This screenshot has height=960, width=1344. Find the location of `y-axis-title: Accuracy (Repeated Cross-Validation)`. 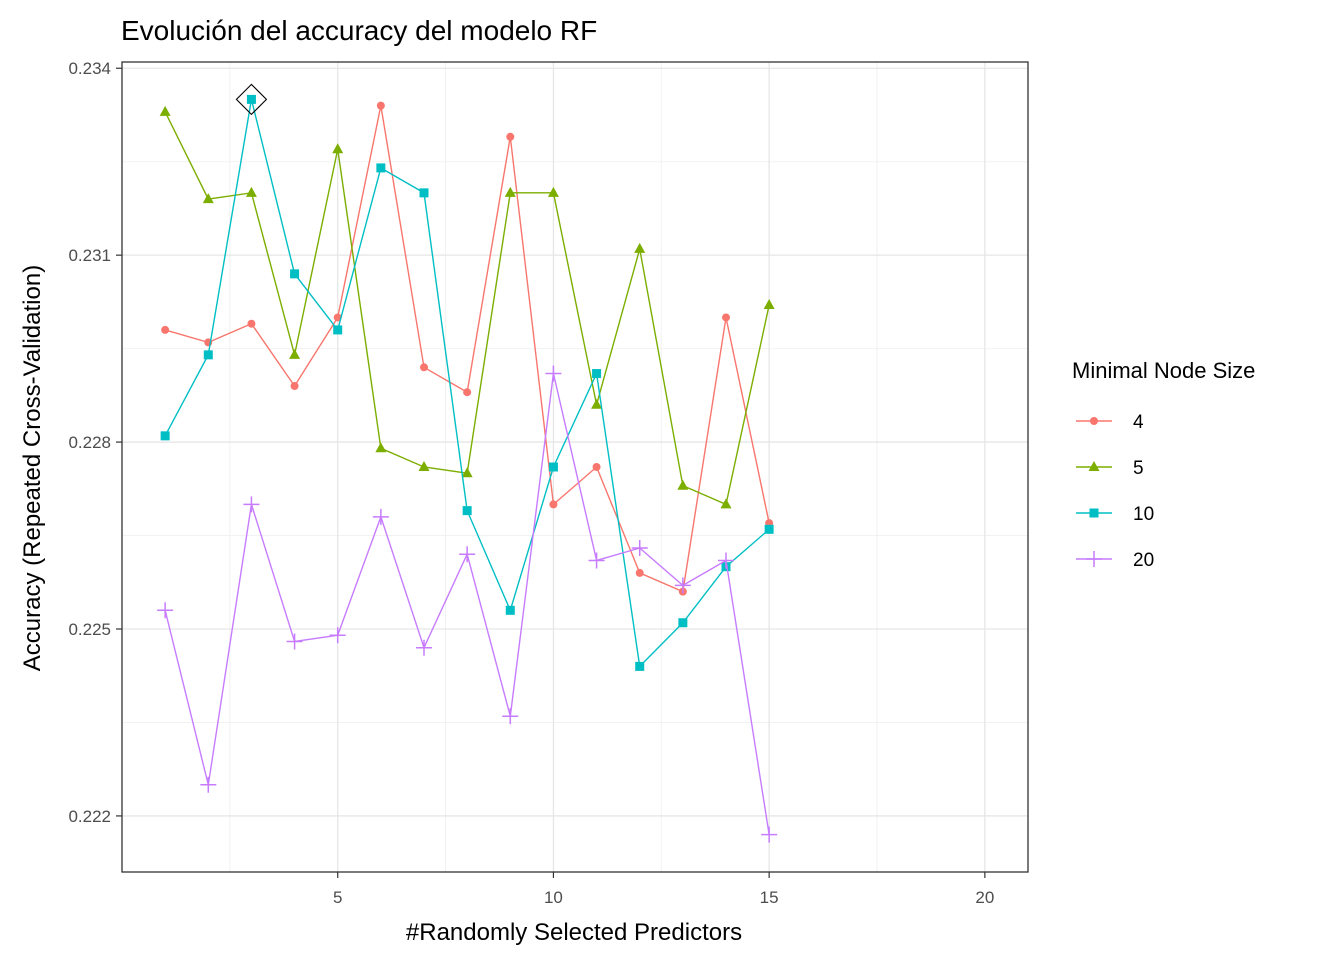

y-axis-title: Accuracy (Repeated Cross-Validation) is located at coordinates (32, 468).